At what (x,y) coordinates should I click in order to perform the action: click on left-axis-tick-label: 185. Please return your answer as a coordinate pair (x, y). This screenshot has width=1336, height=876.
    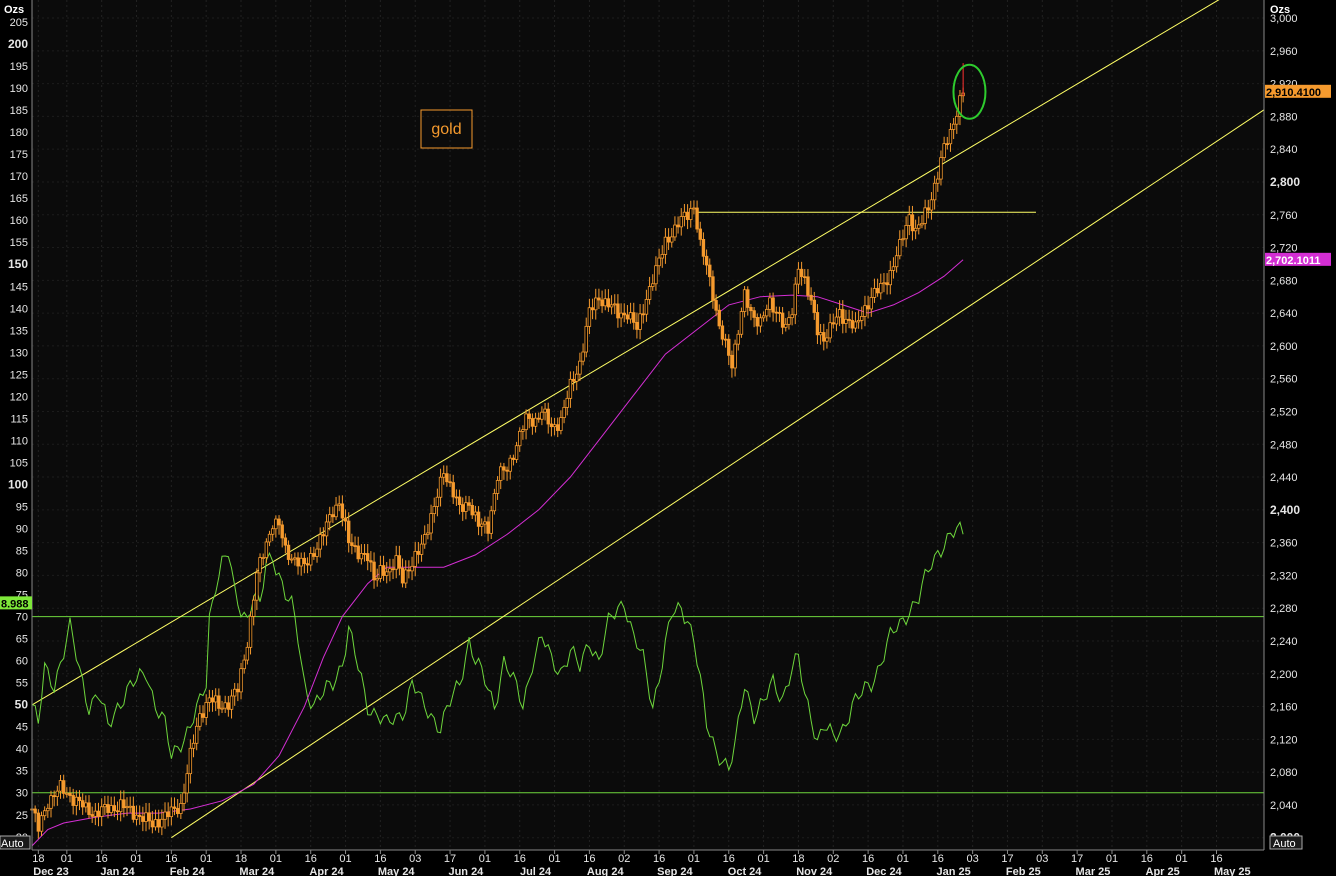
    Looking at the image, I should click on (19, 111).